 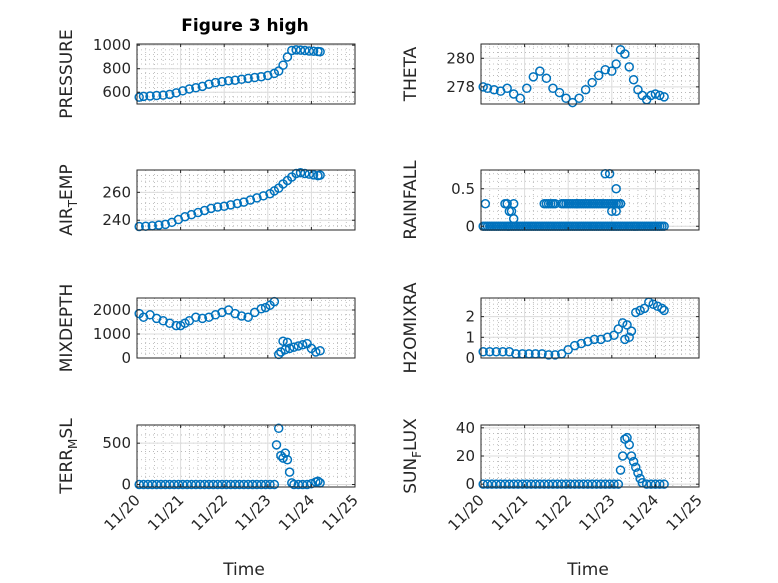 What do you see at coordinates (587, 570) in the screenshot?
I see `x-axis-label: Time` at bounding box center [587, 570].